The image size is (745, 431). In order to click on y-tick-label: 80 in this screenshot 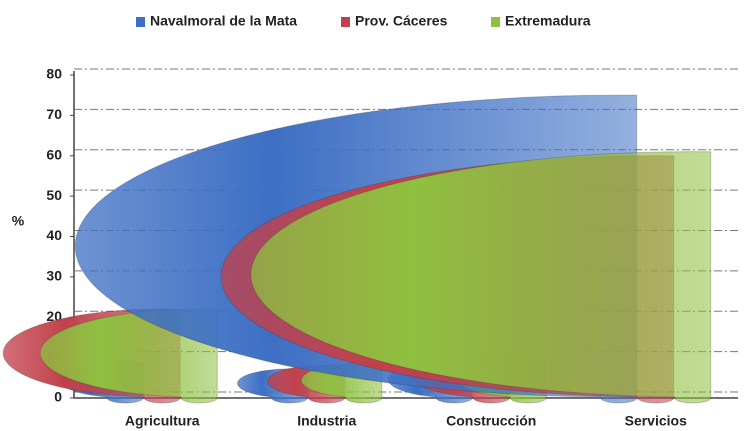, I will do `click(54, 74)`.